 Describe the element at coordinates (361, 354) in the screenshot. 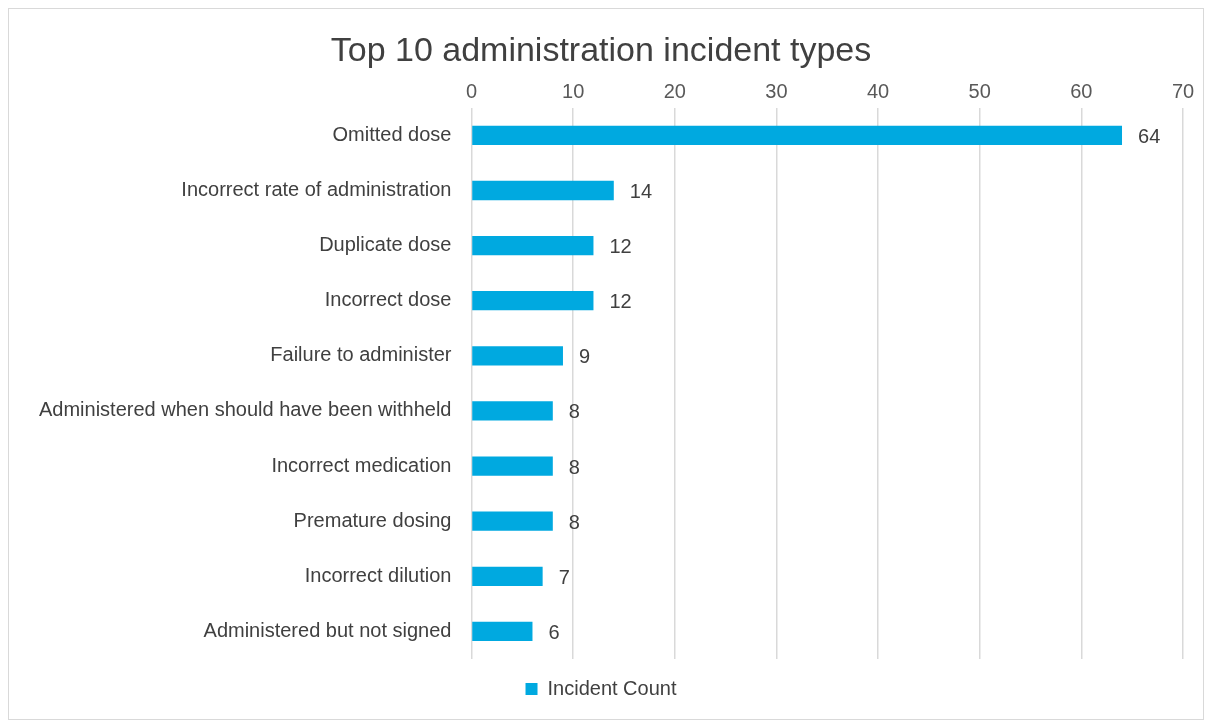

I see `y-tick-label: Failure to administer` at that location.